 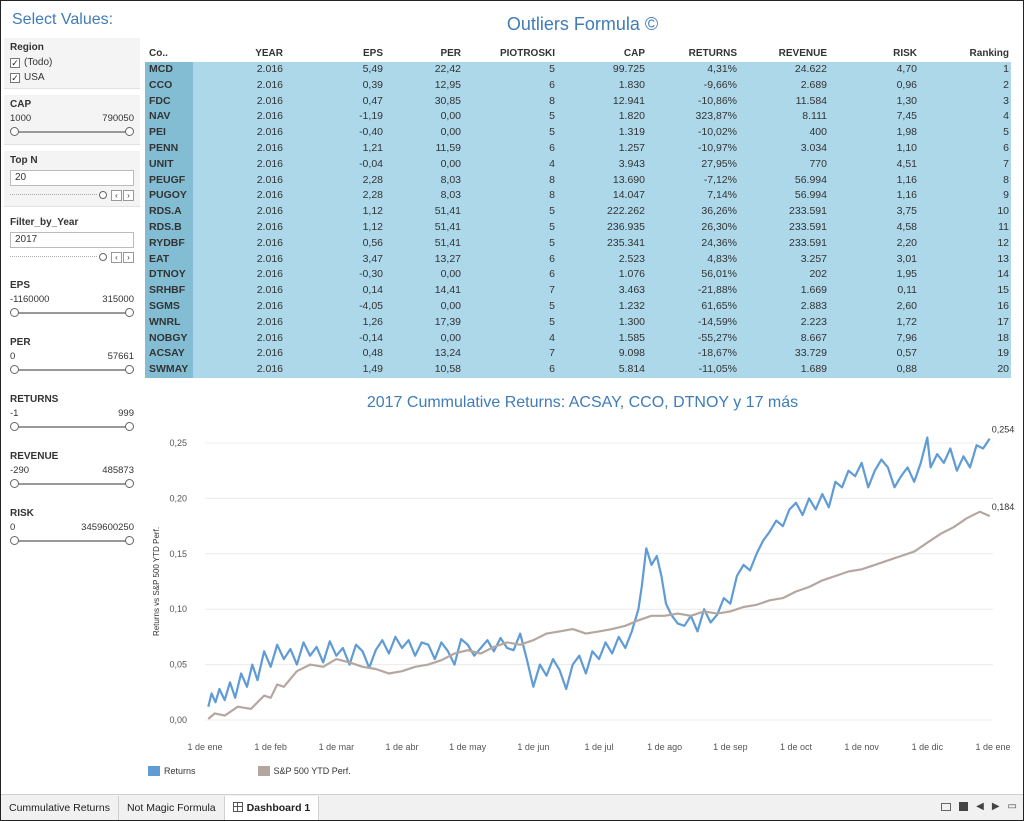 What do you see at coordinates (169, 101) in the screenshot?
I see `table-cell: FDC` at bounding box center [169, 101].